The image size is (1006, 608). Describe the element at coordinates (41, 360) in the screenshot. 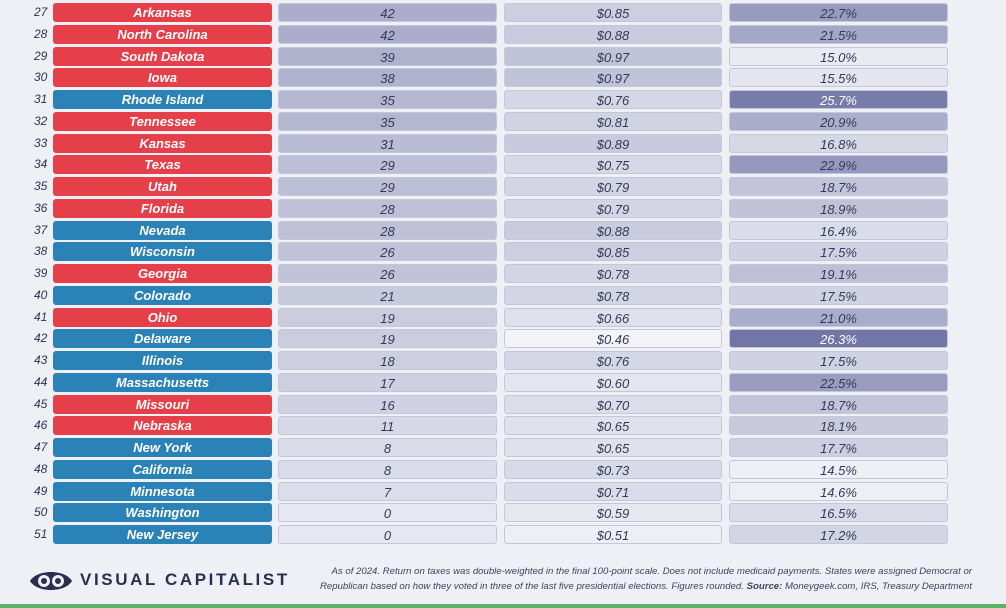

I see `rank-label: 43` at that location.